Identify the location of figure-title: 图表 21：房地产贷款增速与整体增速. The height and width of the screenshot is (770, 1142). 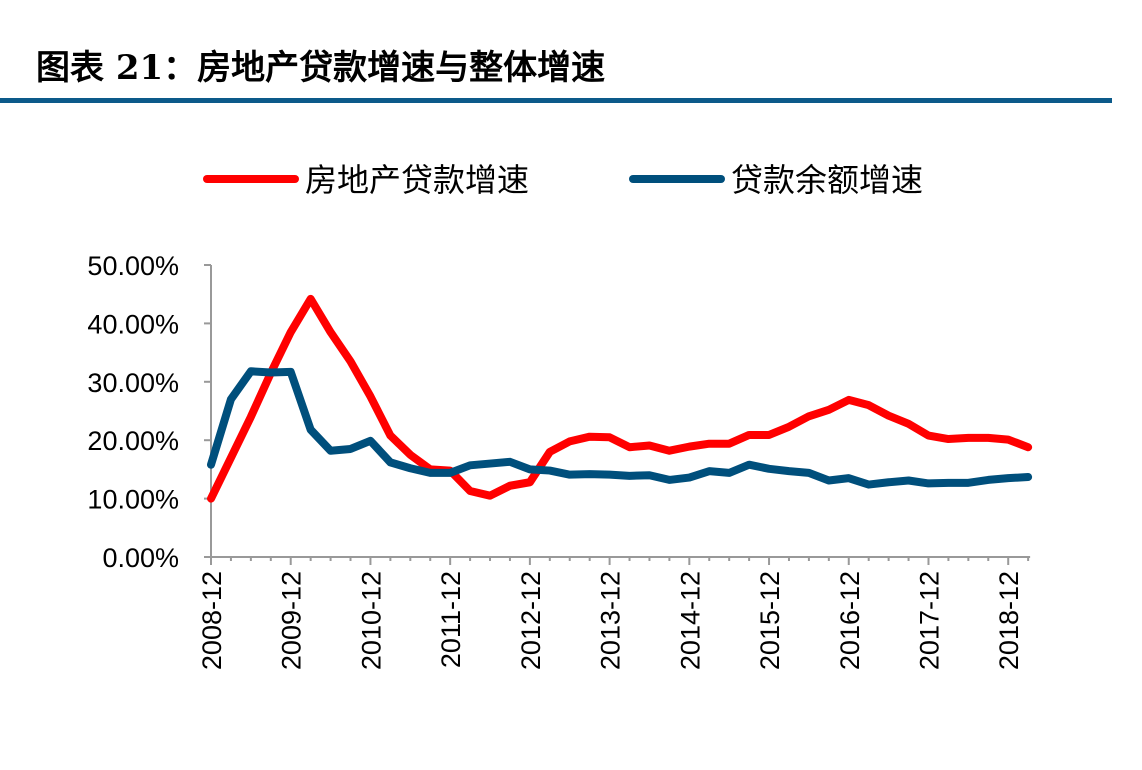
(321, 68).